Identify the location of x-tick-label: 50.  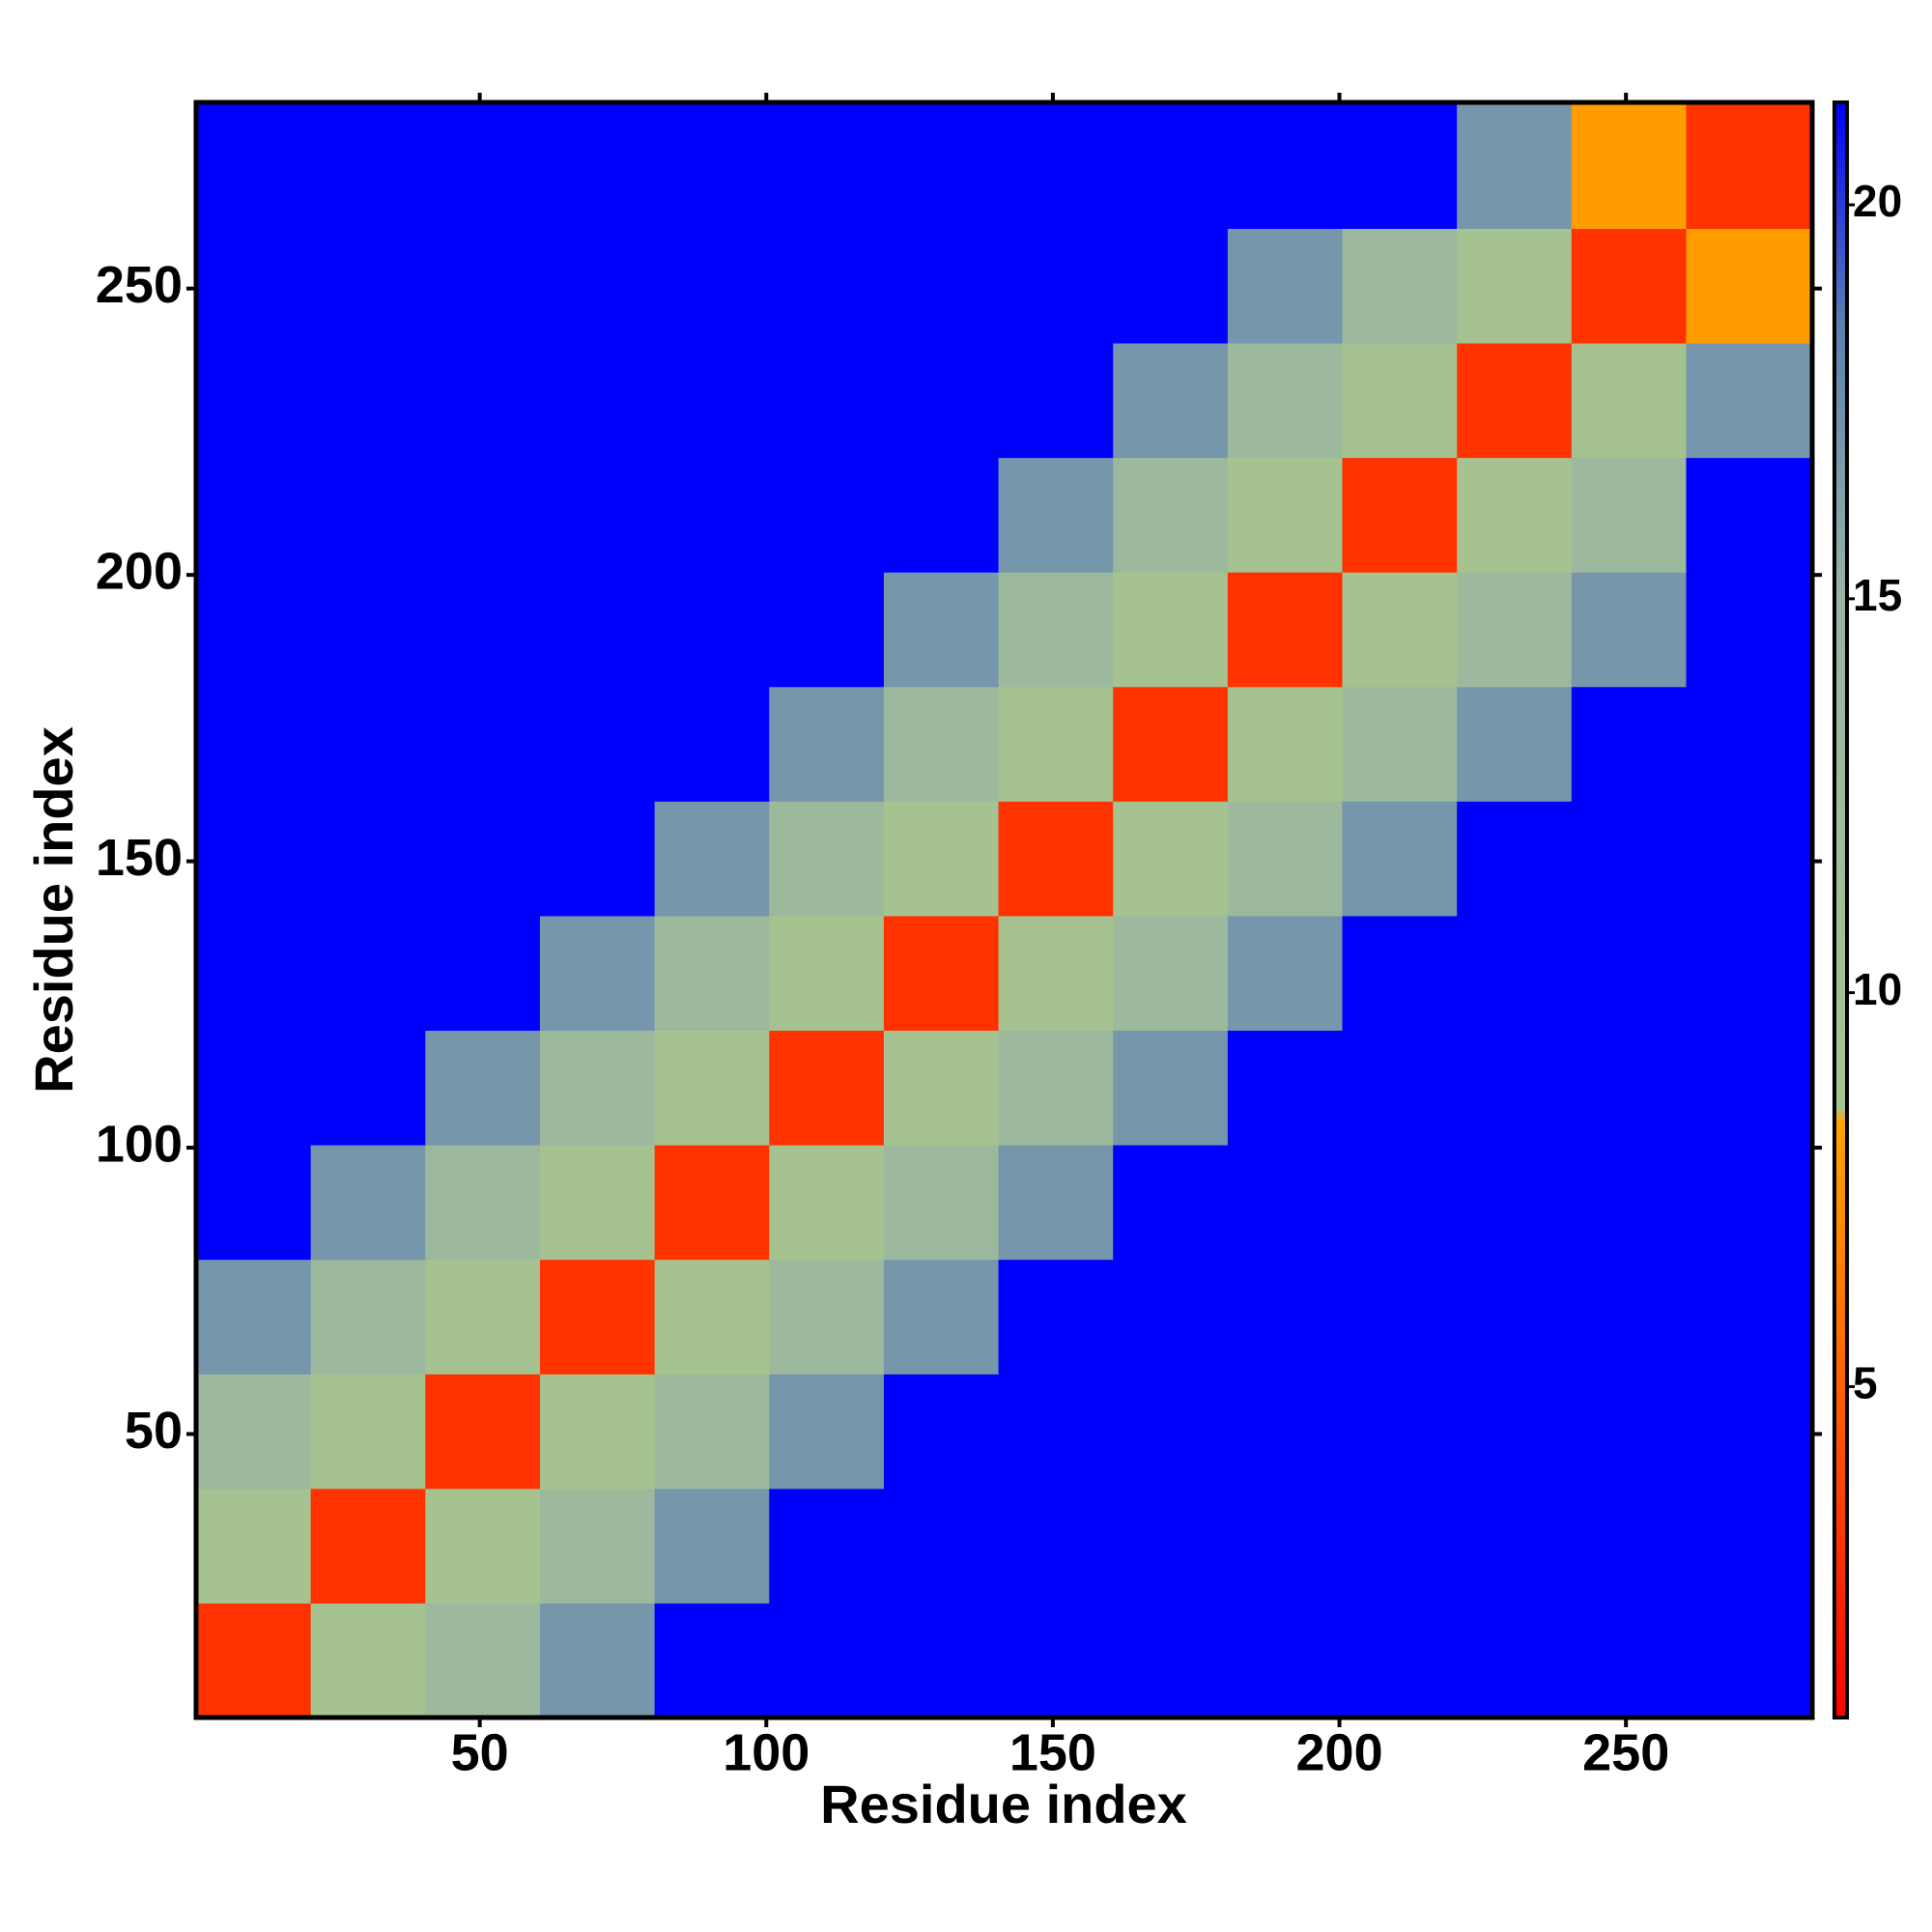
(480, 1752).